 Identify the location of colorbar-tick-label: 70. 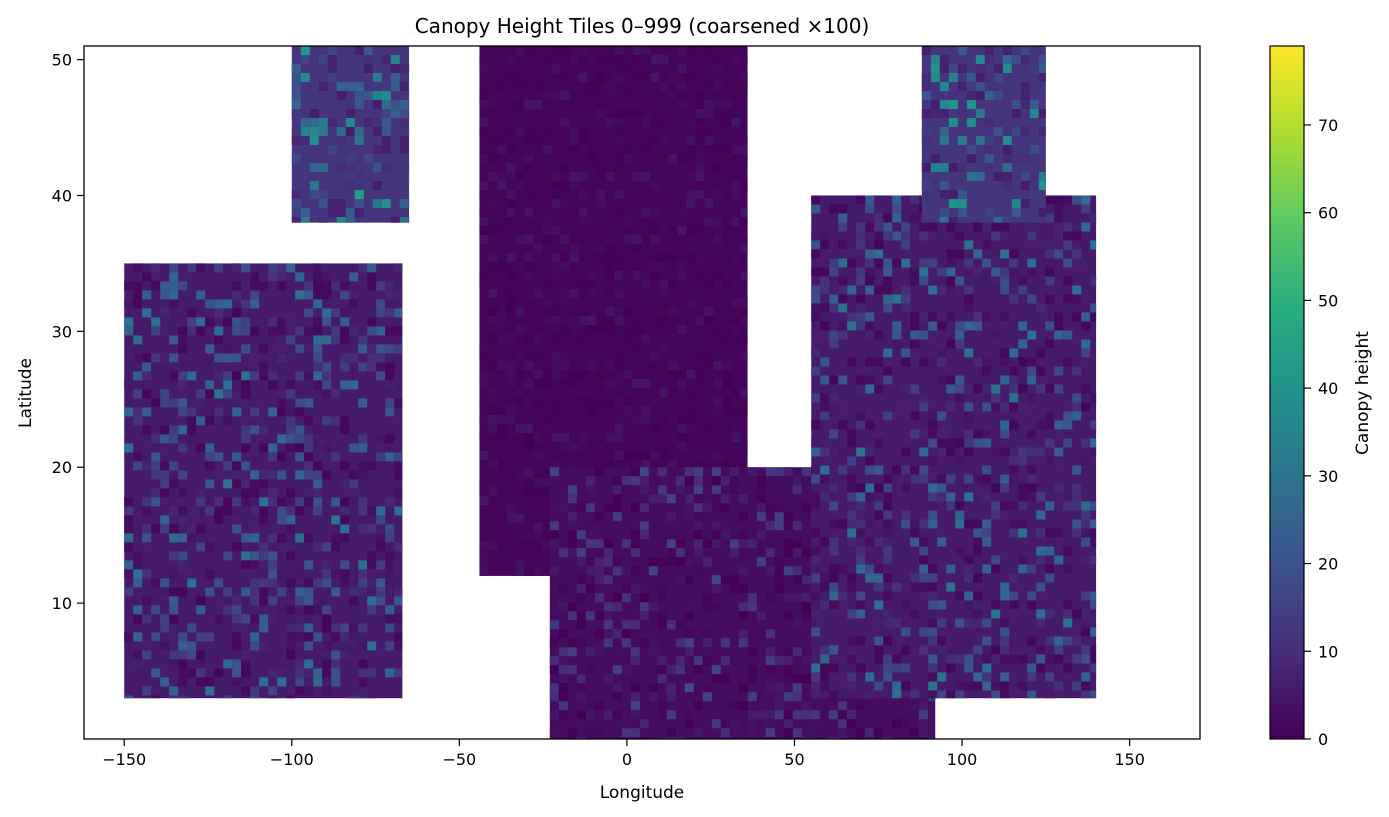
(1328, 125).